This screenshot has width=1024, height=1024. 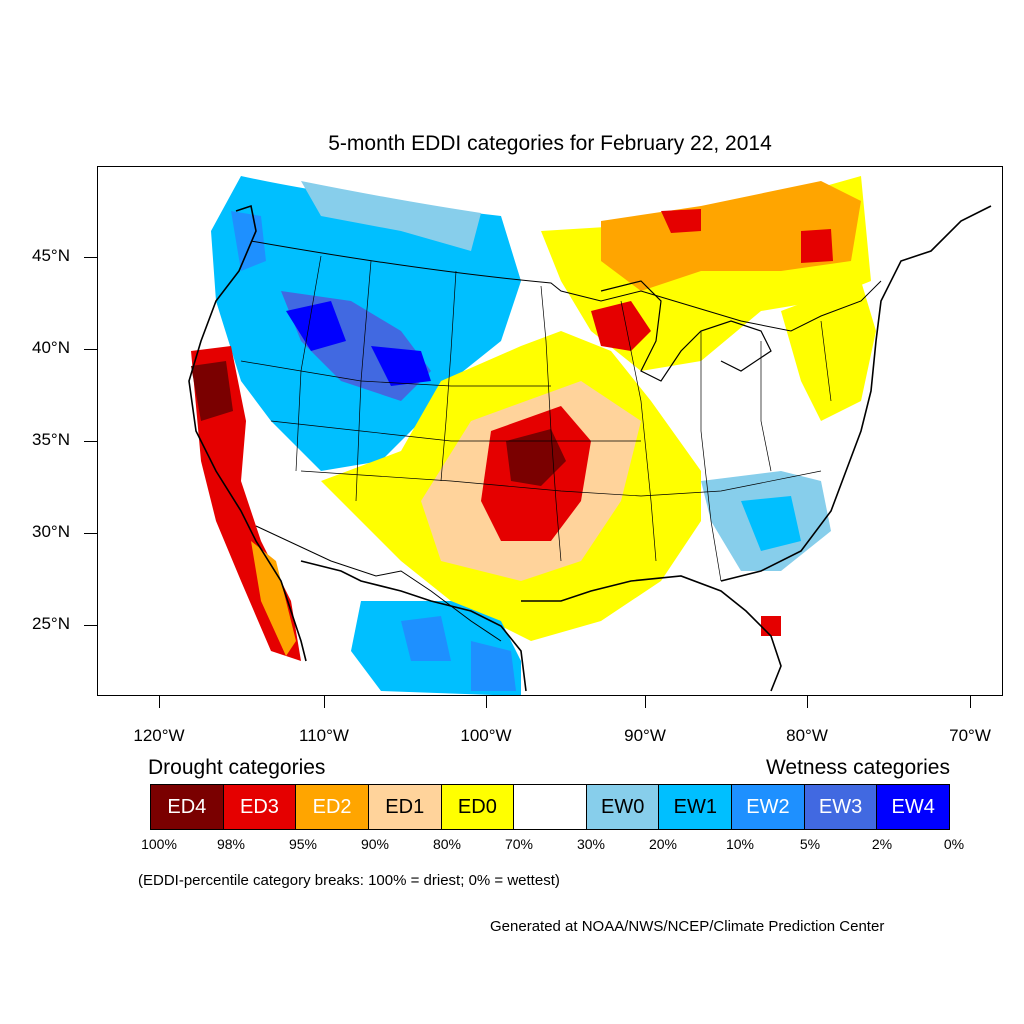 I want to click on legend-label-ew1: EW1, so click(x=695, y=806).